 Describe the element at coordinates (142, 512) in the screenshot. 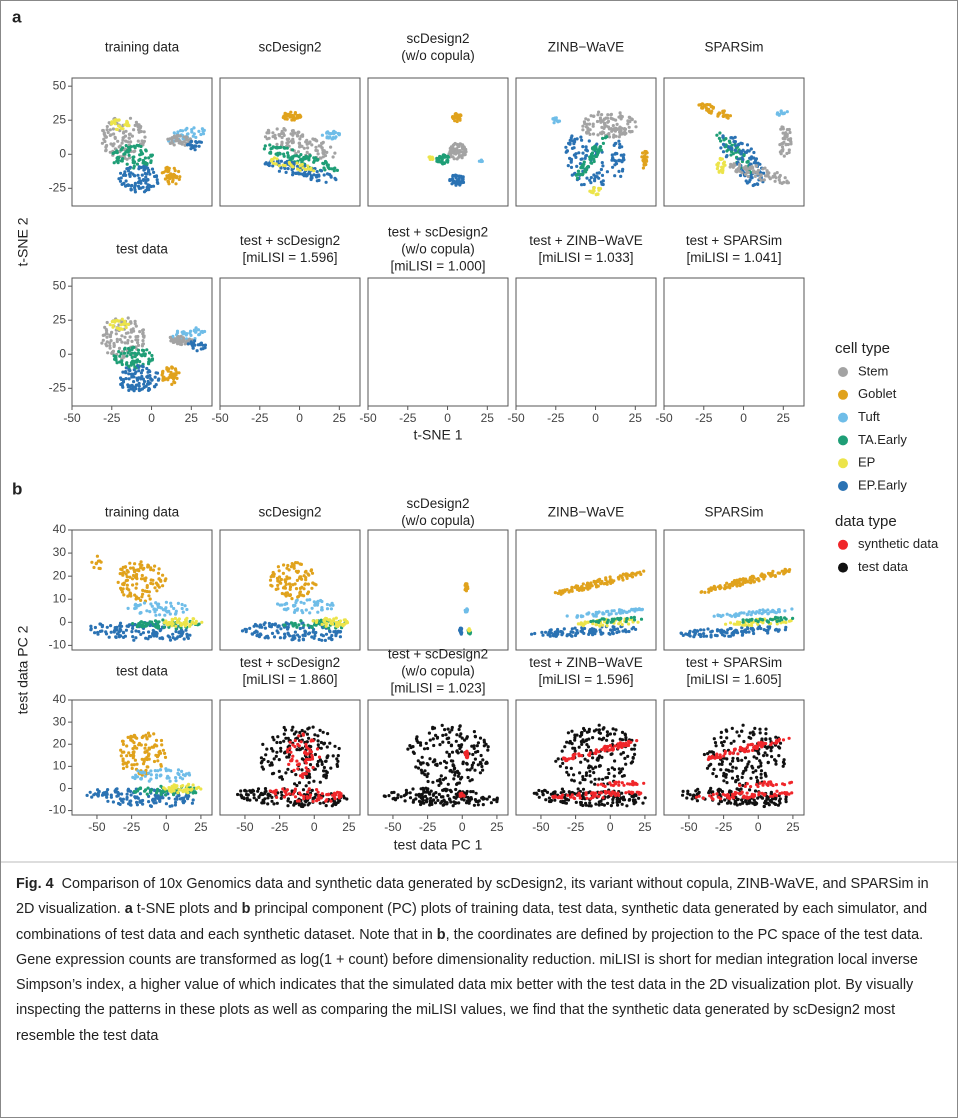

I see `plot-title: training data` at that location.